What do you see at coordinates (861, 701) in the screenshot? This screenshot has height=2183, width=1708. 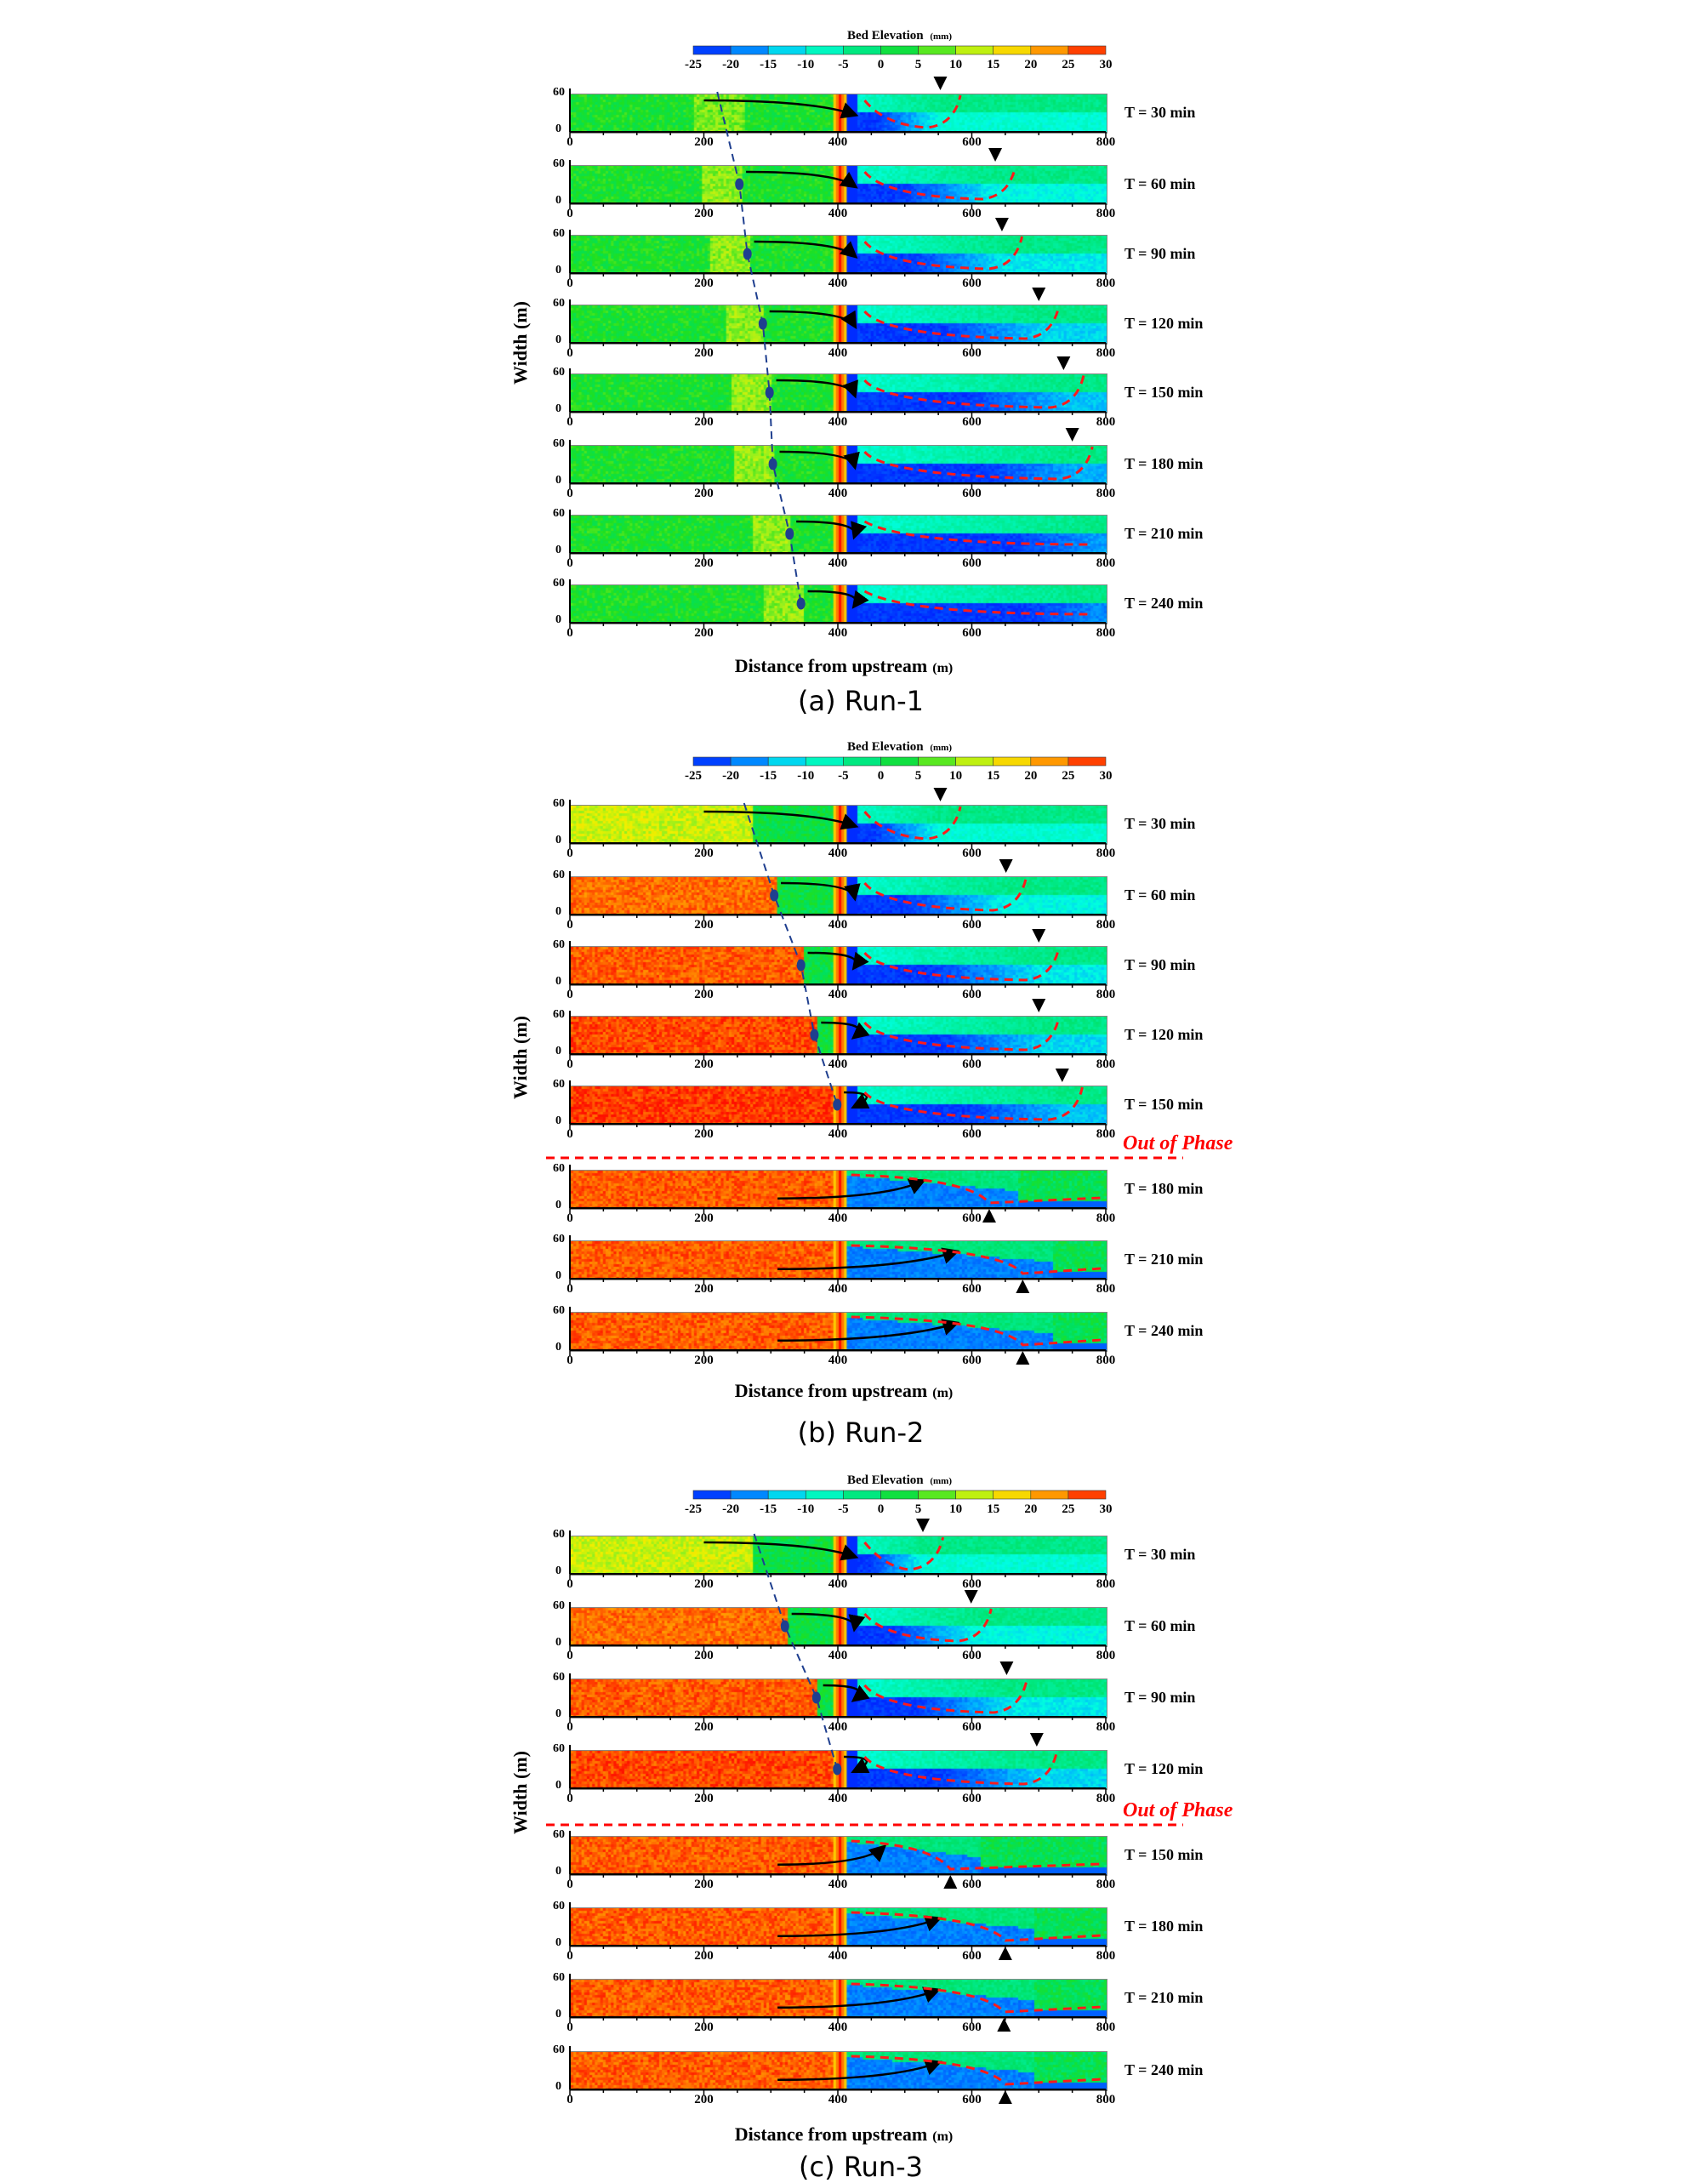 I see `run-caption: (a) Run-1` at bounding box center [861, 701].